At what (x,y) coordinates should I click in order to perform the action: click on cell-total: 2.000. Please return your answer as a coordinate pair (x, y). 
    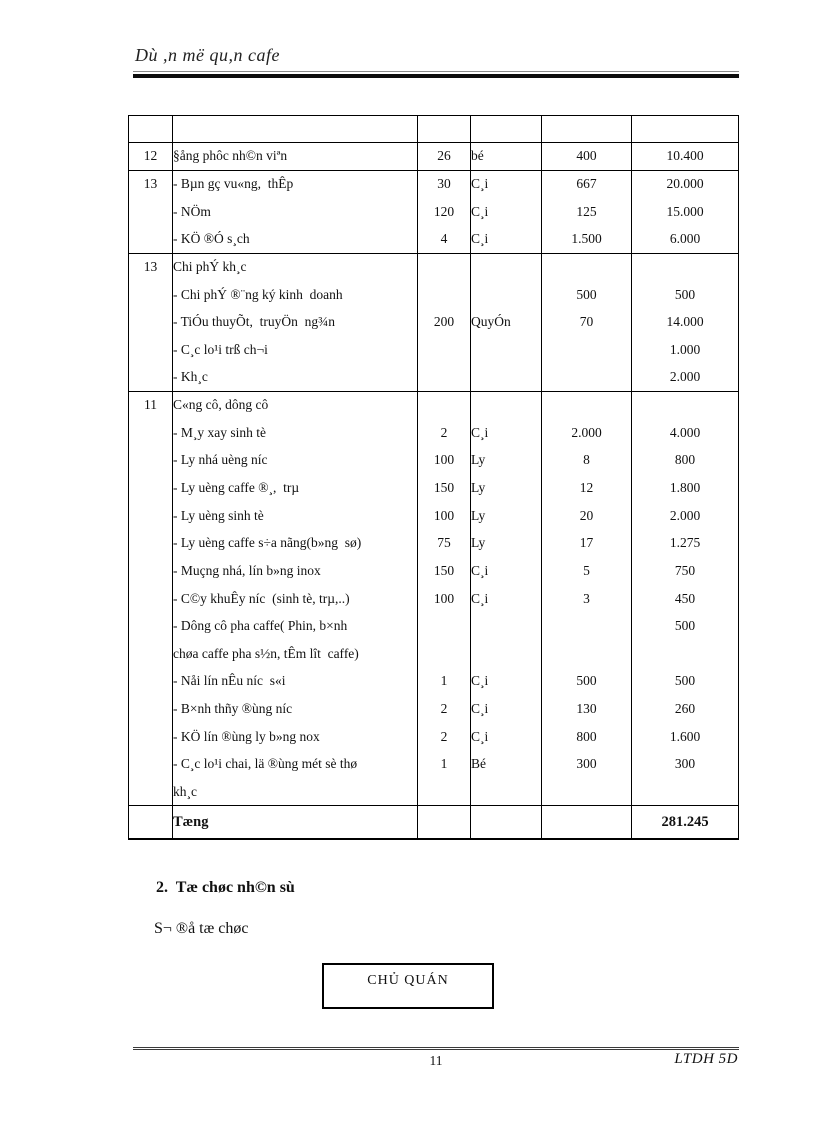
    Looking at the image, I should click on (685, 377).